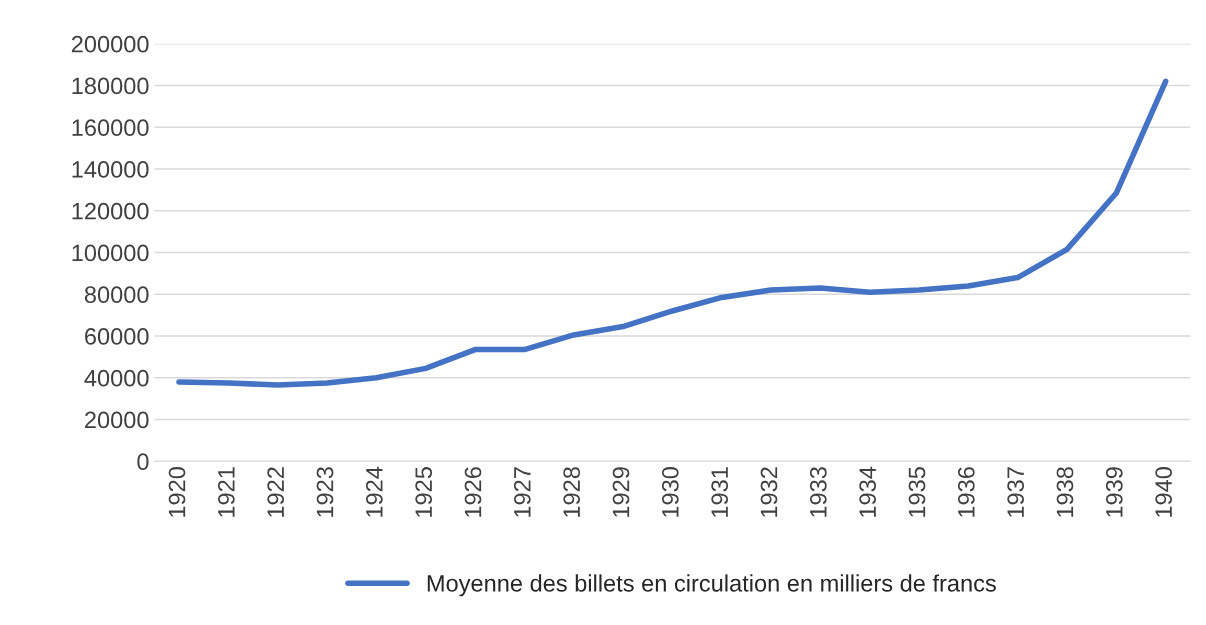 The height and width of the screenshot is (625, 1206). What do you see at coordinates (325, 492) in the screenshot?
I see `x-tick-label: 1923` at bounding box center [325, 492].